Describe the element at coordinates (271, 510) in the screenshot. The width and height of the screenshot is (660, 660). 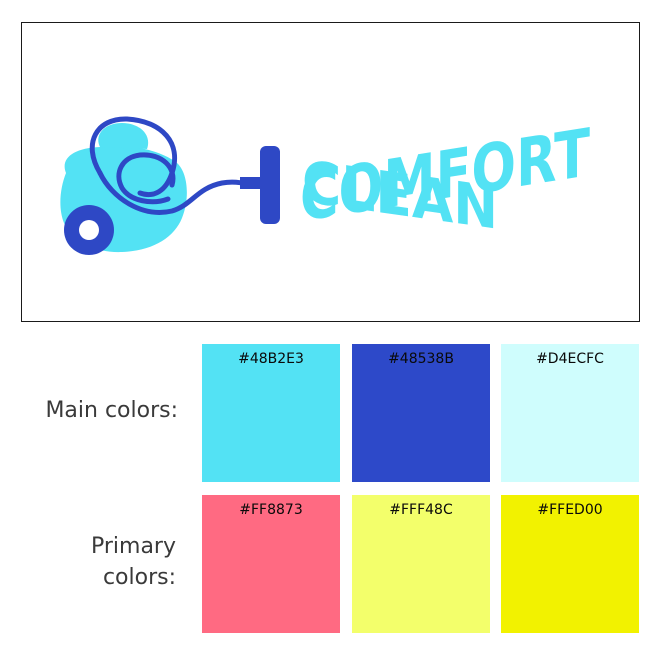
I see `color-hex-code: #FF8873` at that location.